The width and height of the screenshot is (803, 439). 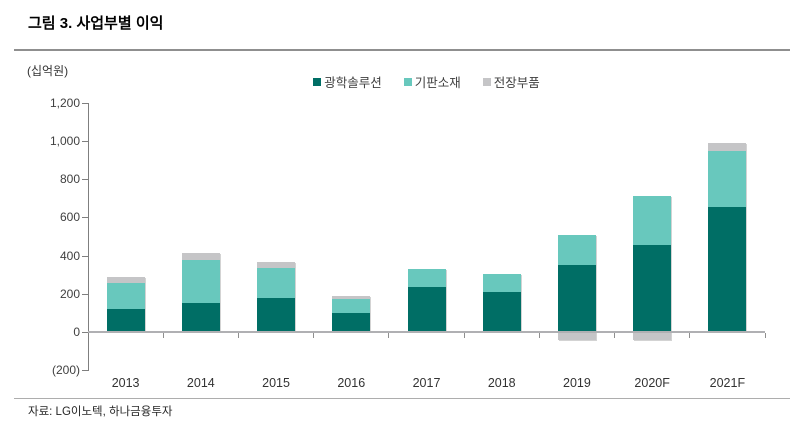 I want to click on y-axis-line, so click(x=88, y=237).